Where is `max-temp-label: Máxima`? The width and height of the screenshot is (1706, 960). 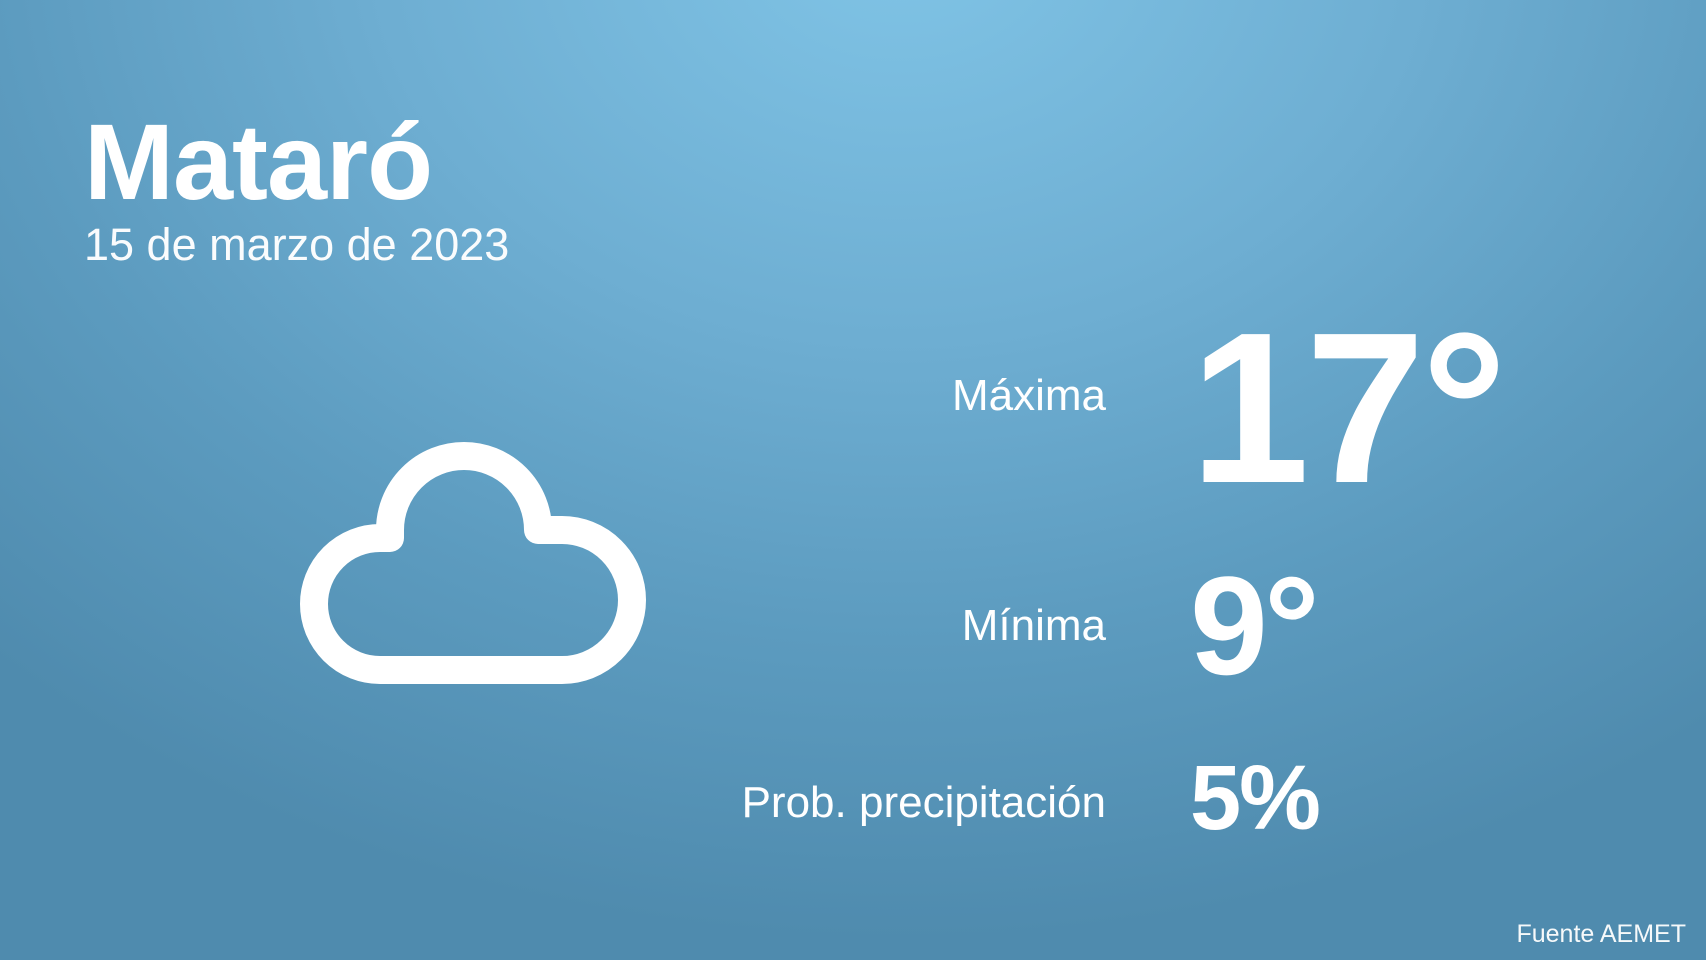
max-temp-label: Máxima is located at coordinates (1028, 395).